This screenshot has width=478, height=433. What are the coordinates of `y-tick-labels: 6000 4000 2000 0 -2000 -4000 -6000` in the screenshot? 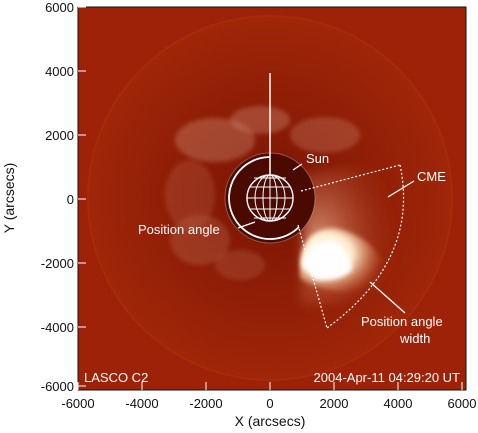 It's located at (57, 197).